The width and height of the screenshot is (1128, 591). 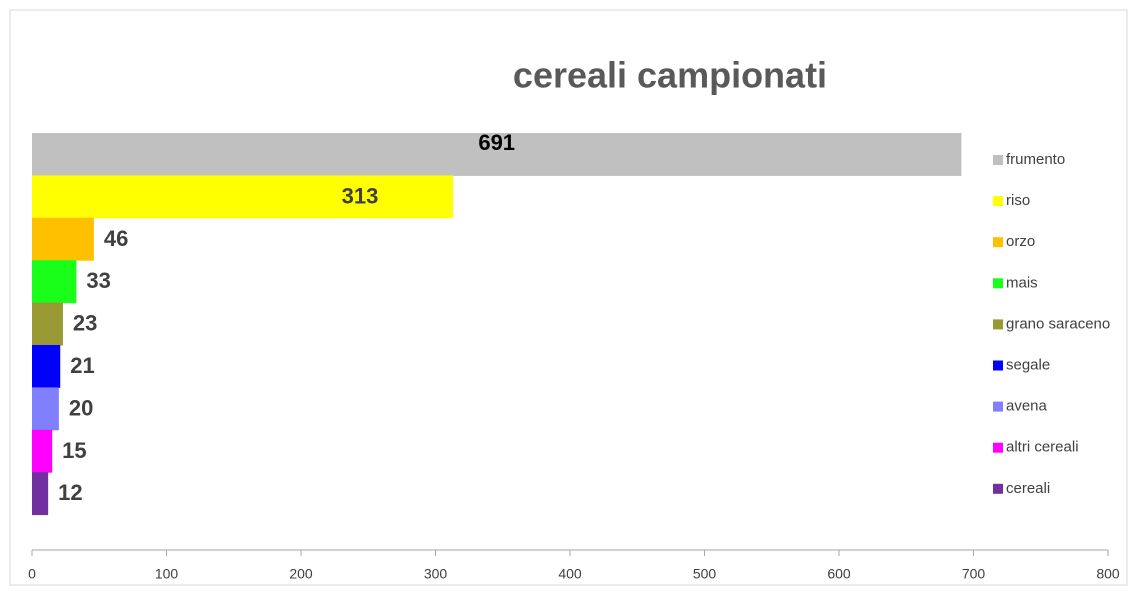 What do you see at coordinates (81, 407) in the screenshot?
I see `data-label: 20` at bounding box center [81, 407].